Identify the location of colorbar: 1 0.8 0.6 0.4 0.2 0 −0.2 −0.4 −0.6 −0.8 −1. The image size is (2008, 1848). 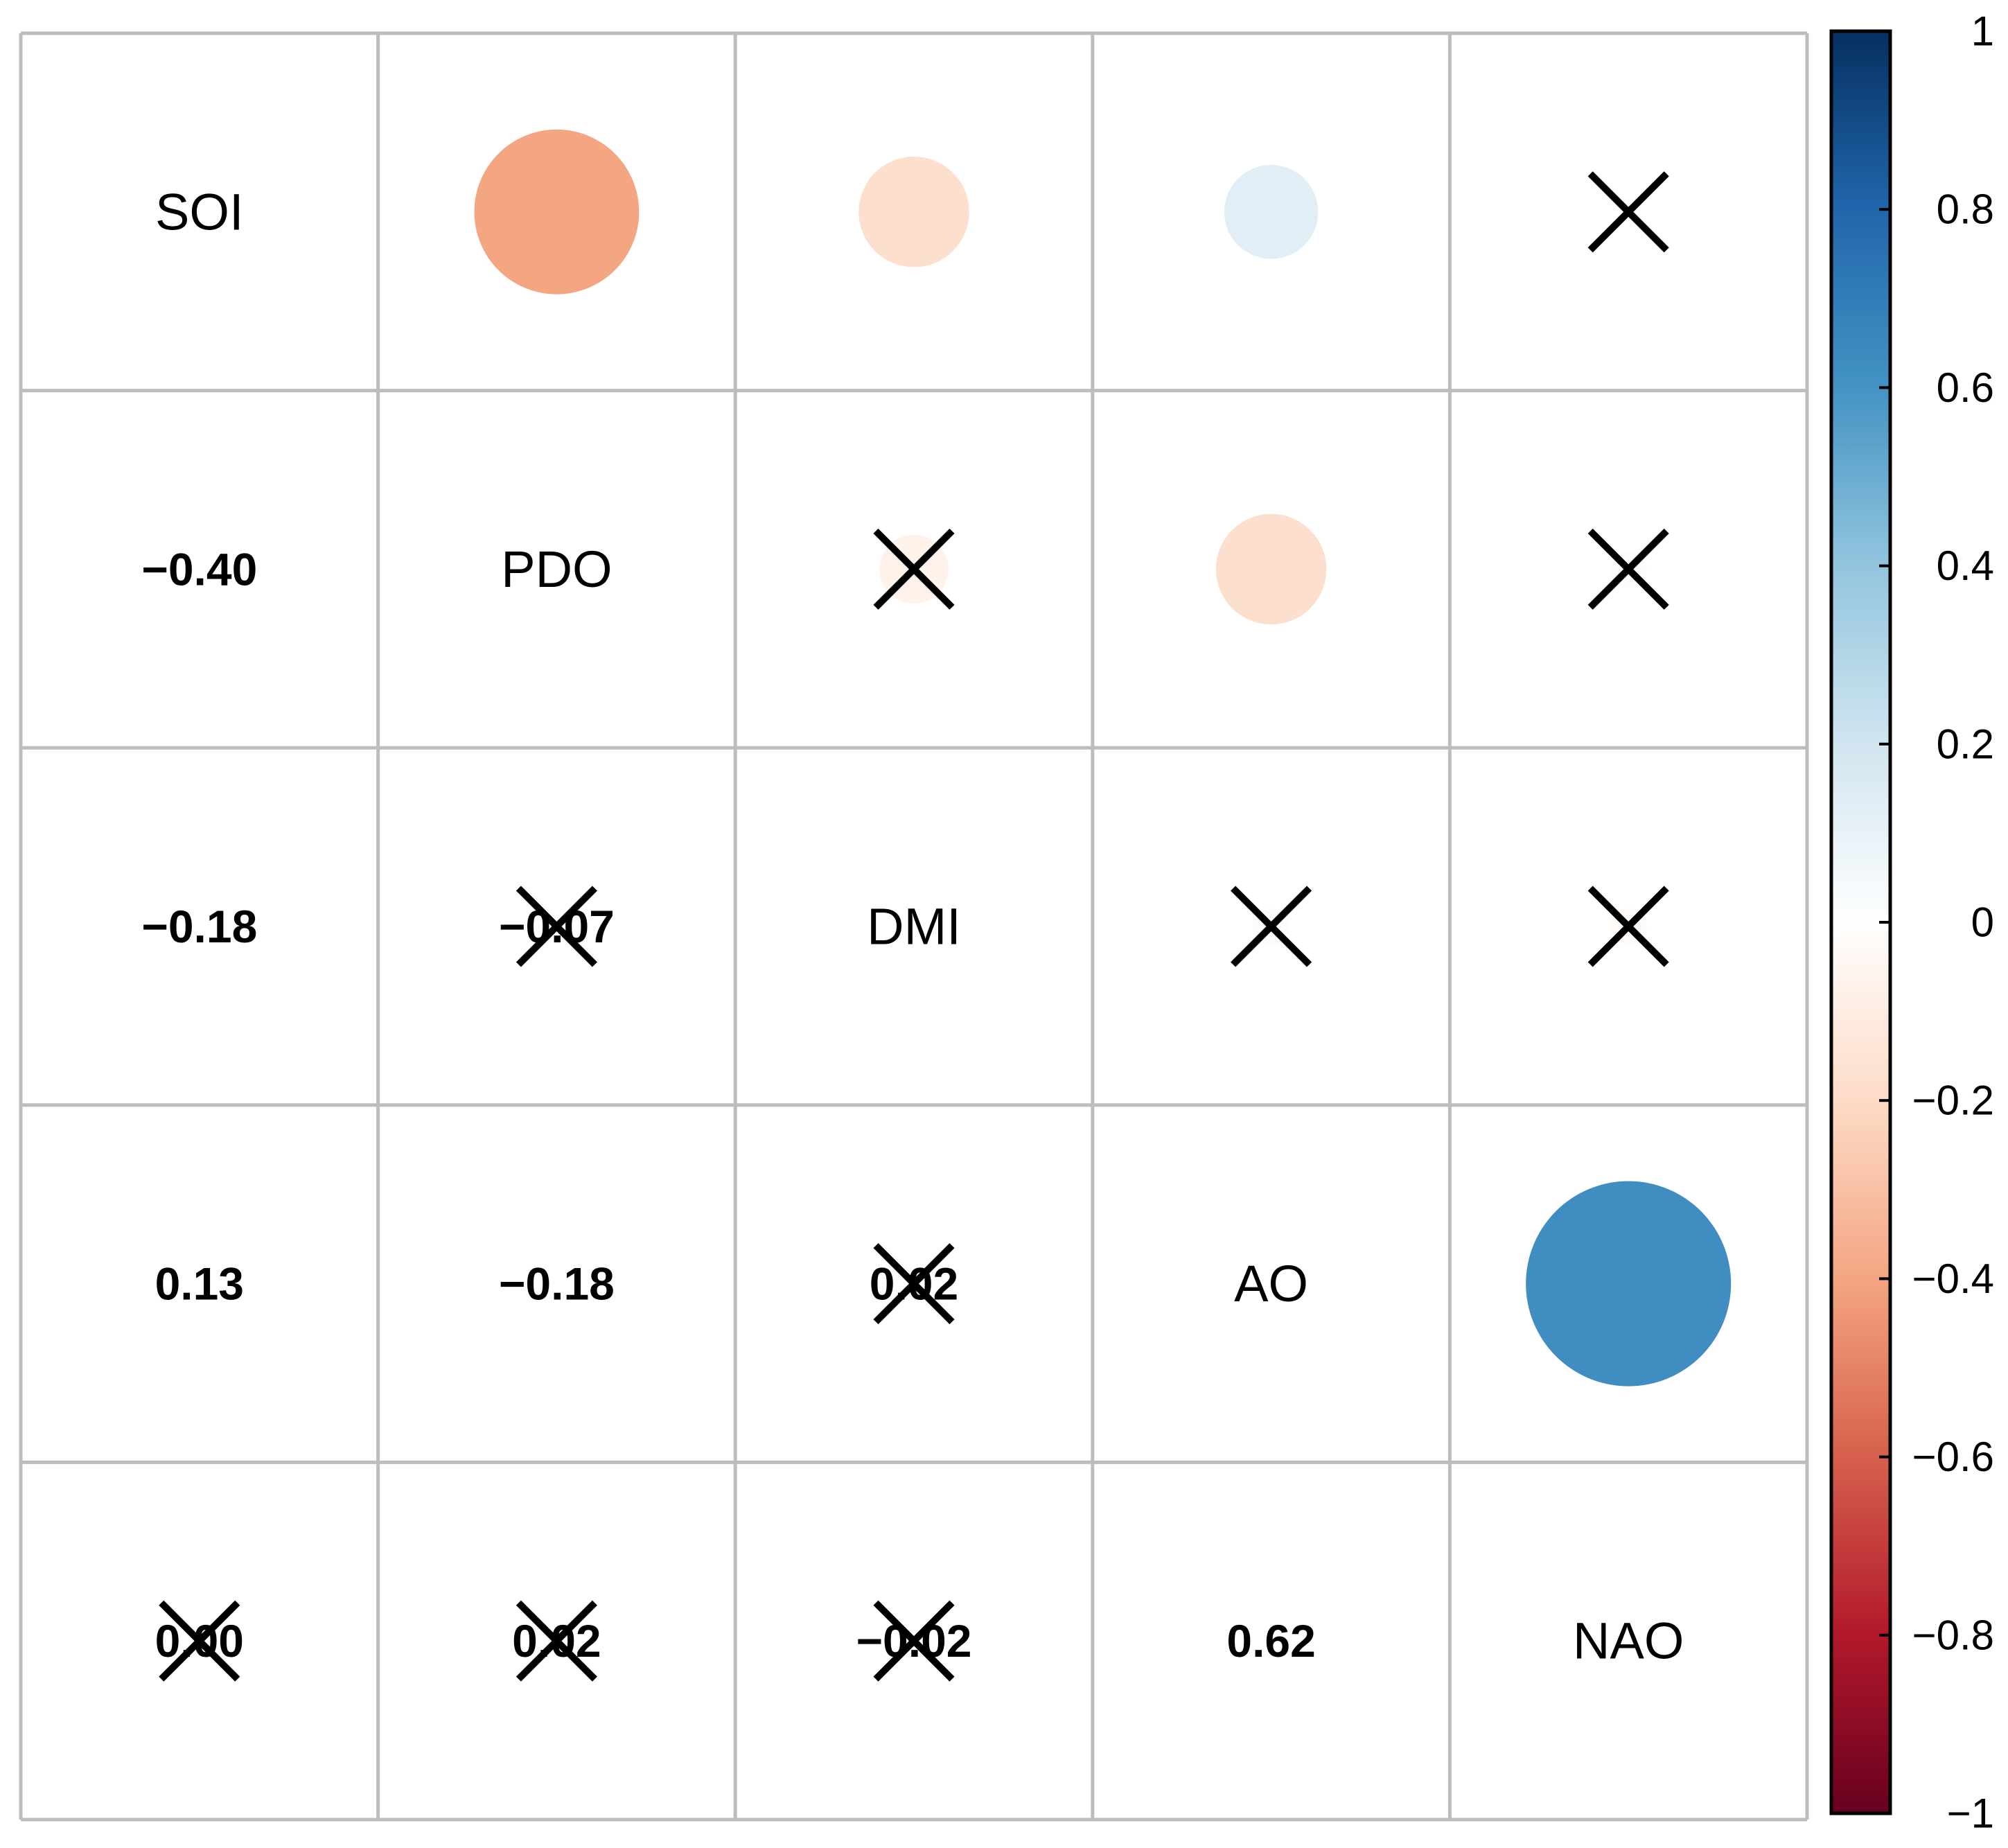
(1912, 922).